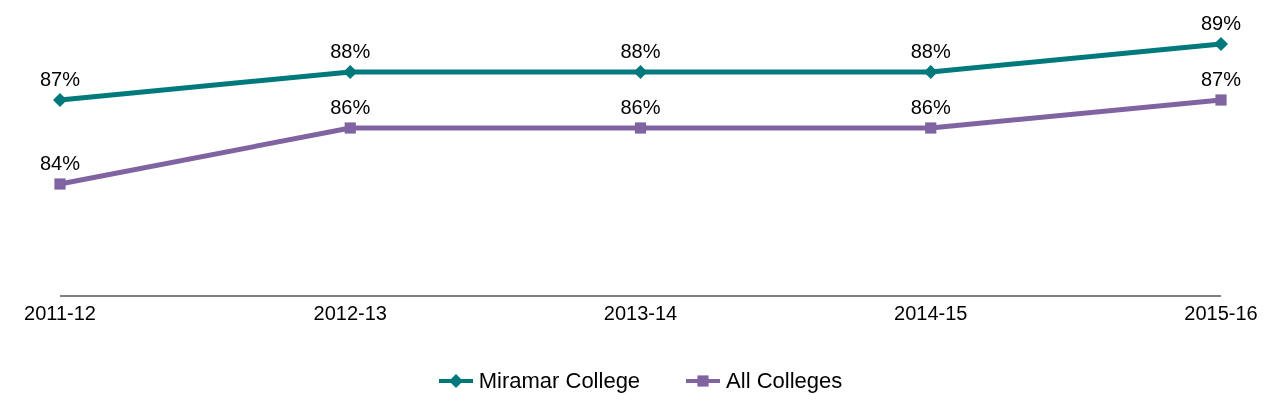 This screenshot has width=1272, height=404. Describe the element at coordinates (931, 313) in the screenshot. I see `x-tick-label: 2014-15` at that location.